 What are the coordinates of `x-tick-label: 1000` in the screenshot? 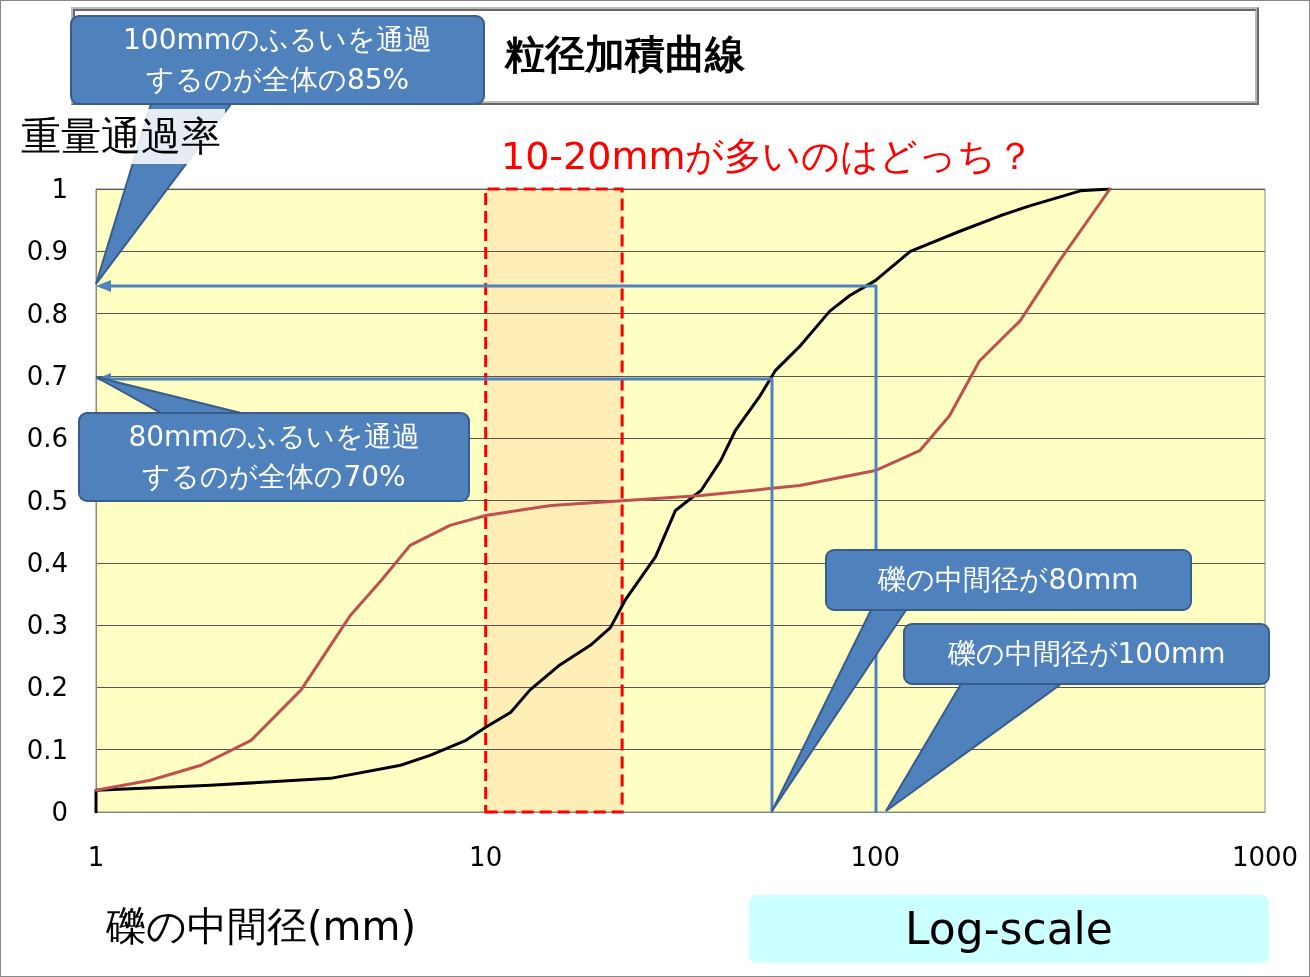 It's located at (1265, 857).